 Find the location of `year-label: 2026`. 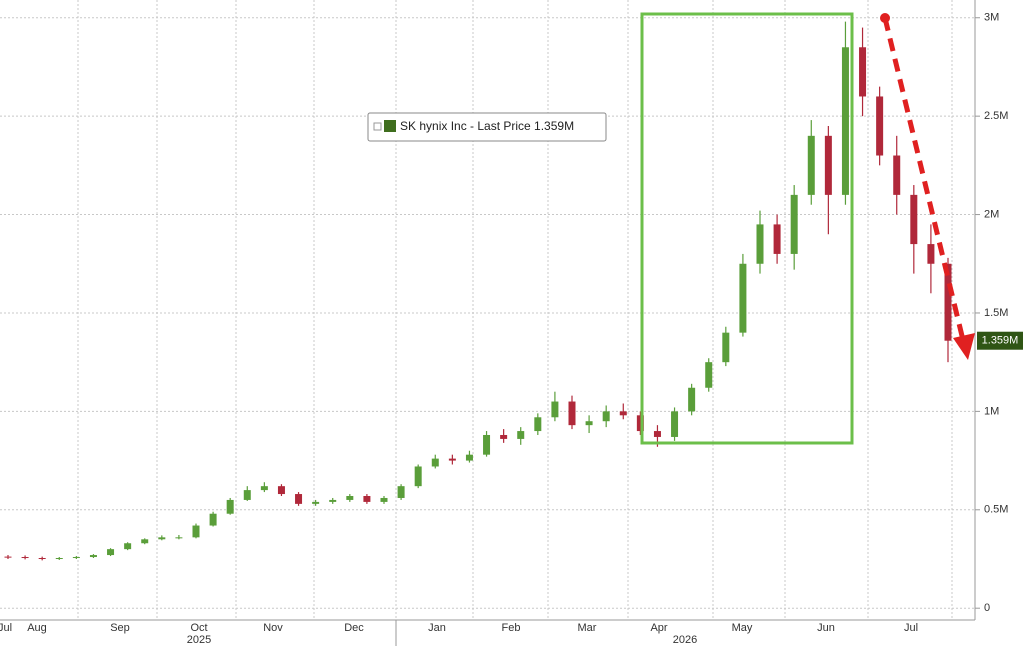

year-label: 2026 is located at coordinates (685, 640).